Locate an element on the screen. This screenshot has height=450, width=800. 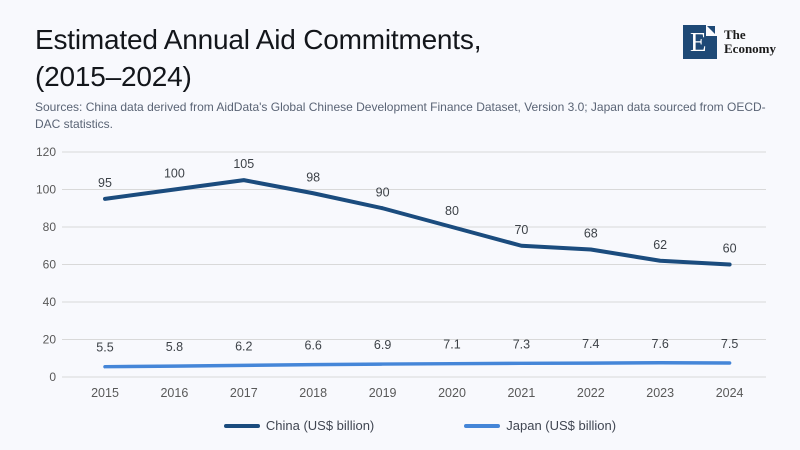
x-tick-label: 2024 is located at coordinates (730, 393).